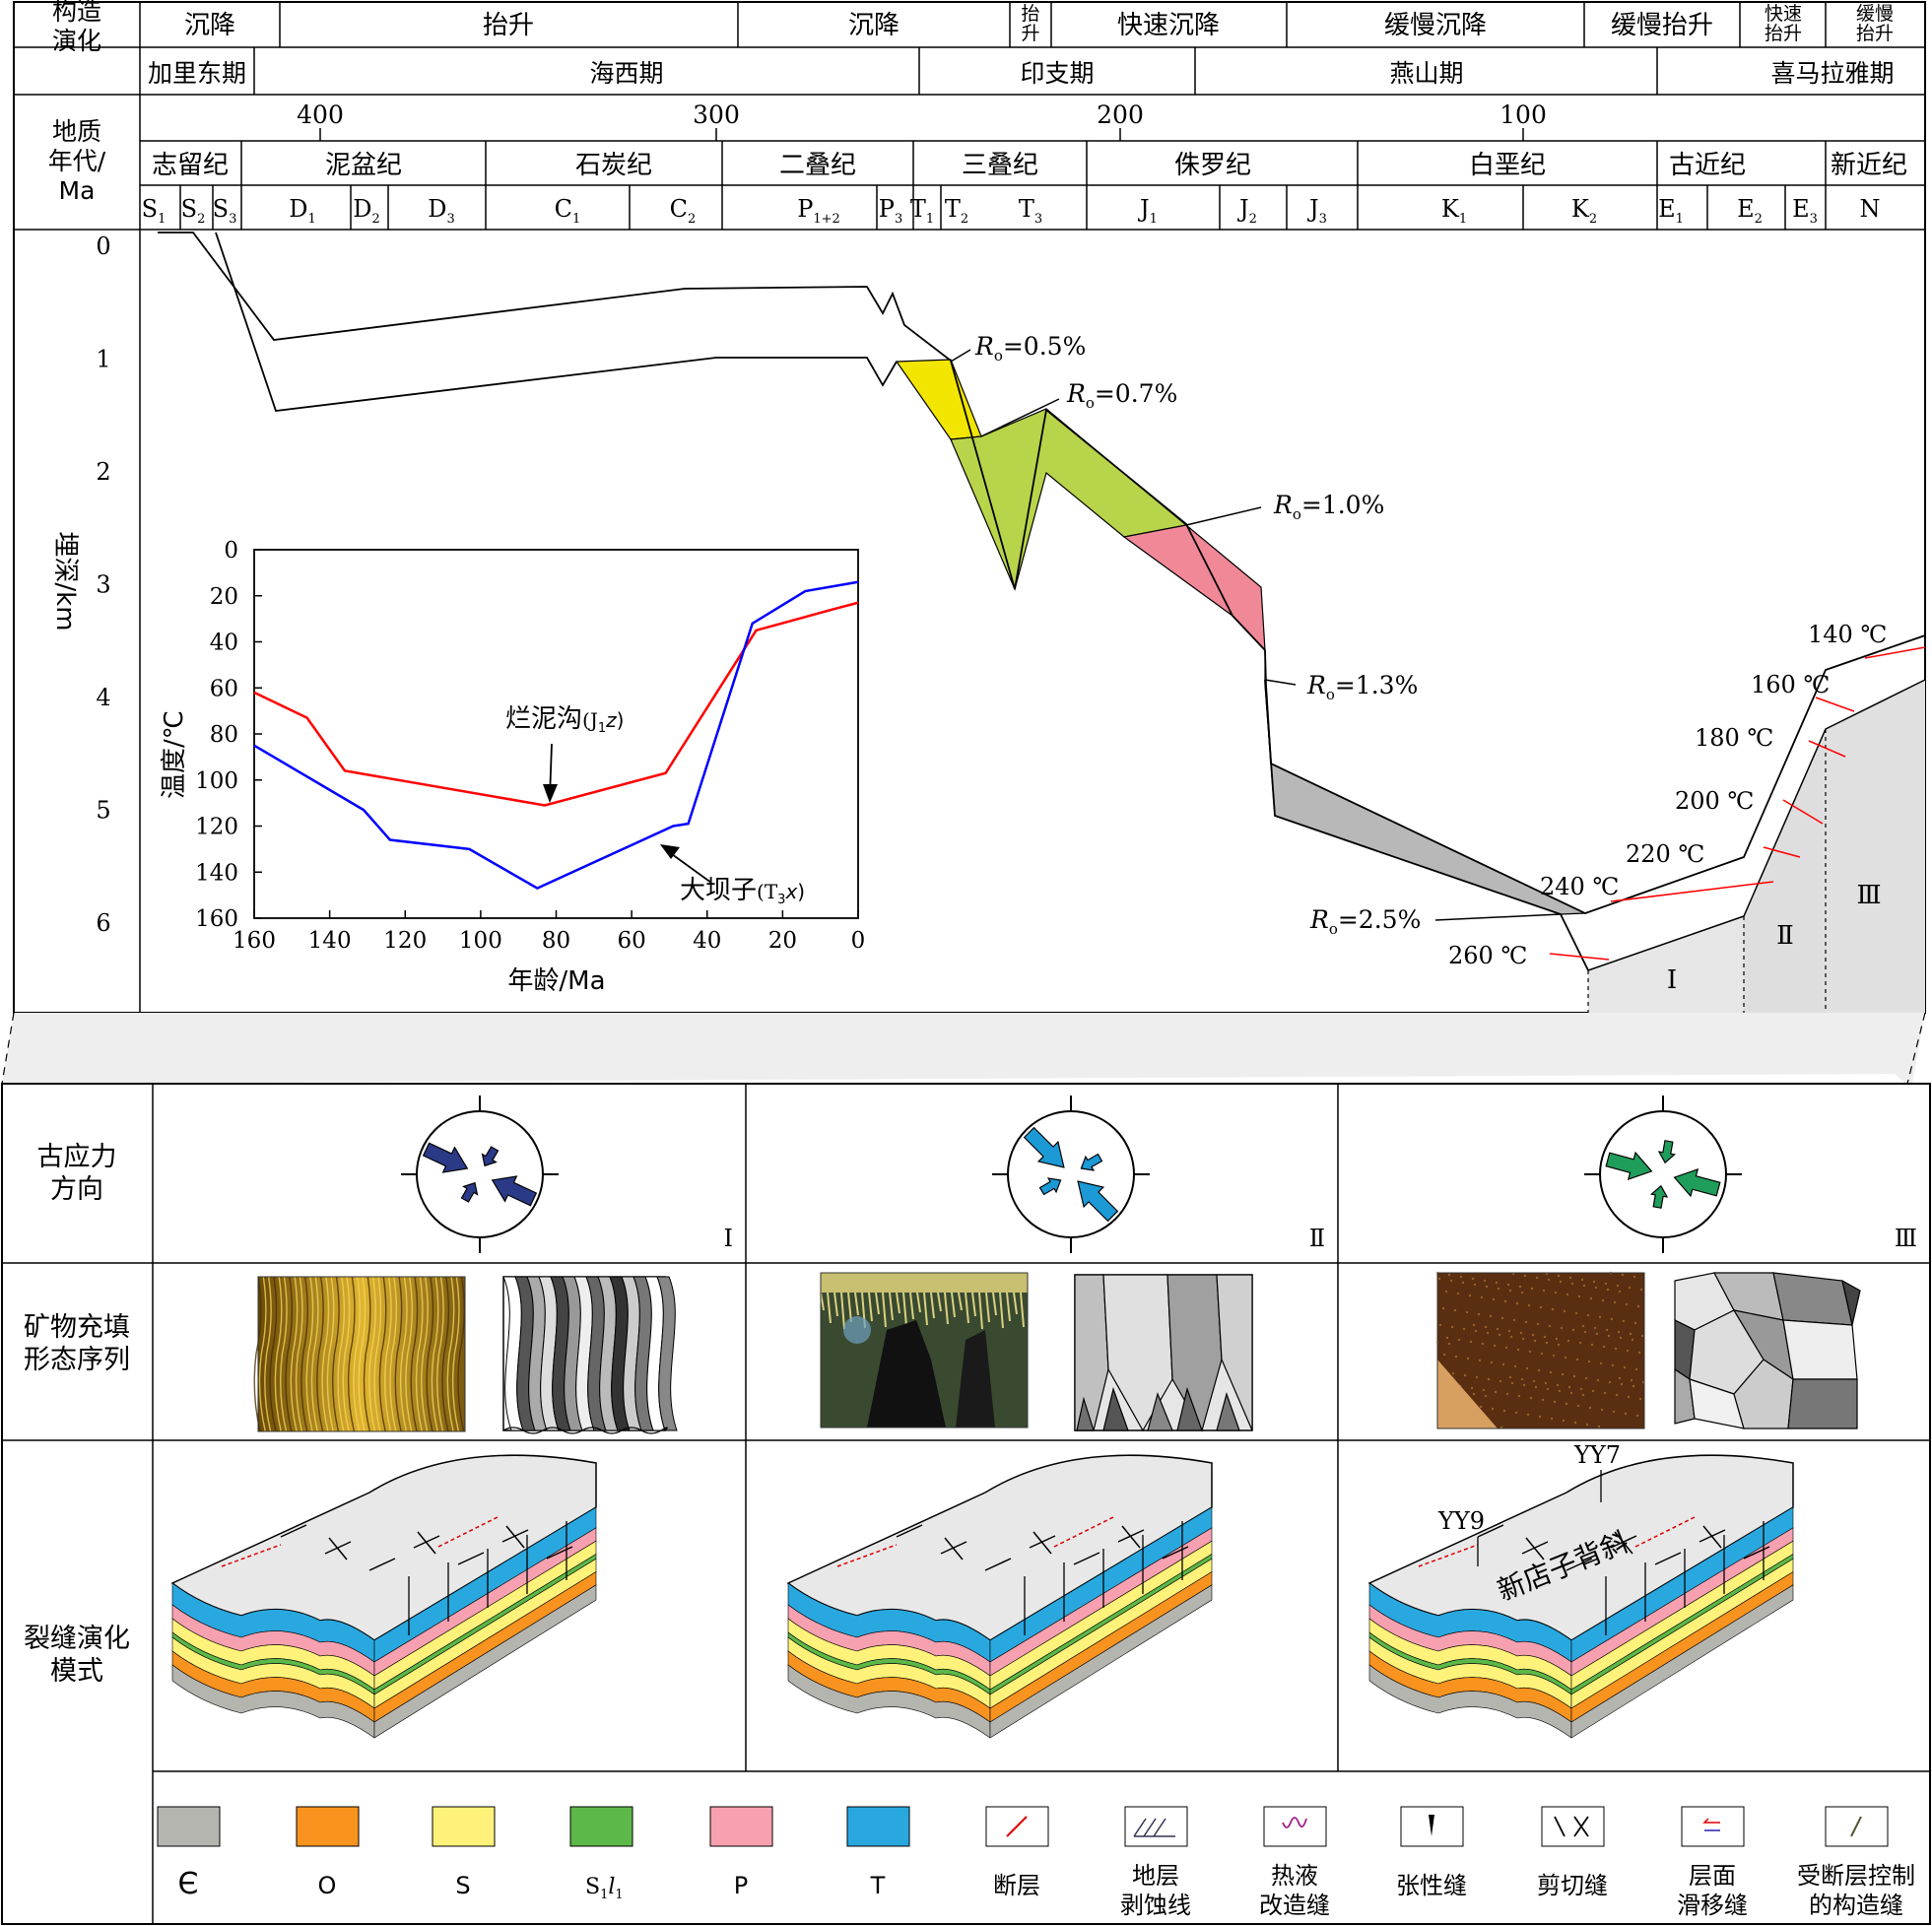  I want to click on legend-item-4: P, so click(741, 1852).